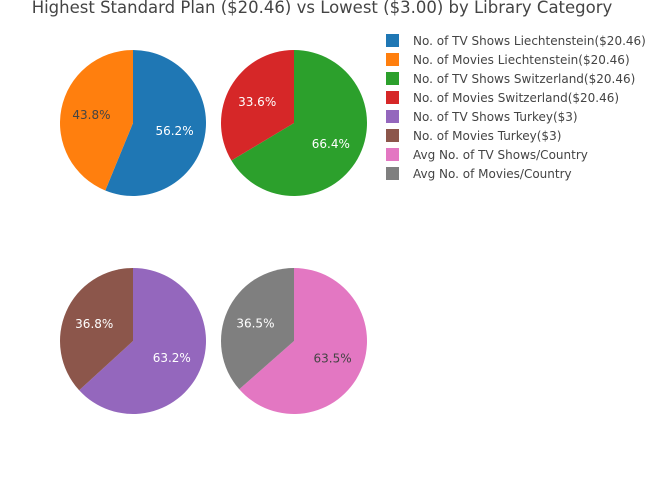 The width and height of the screenshot is (672, 480). I want to click on pie-4: 63.5% 36.5%, so click(294, 341).